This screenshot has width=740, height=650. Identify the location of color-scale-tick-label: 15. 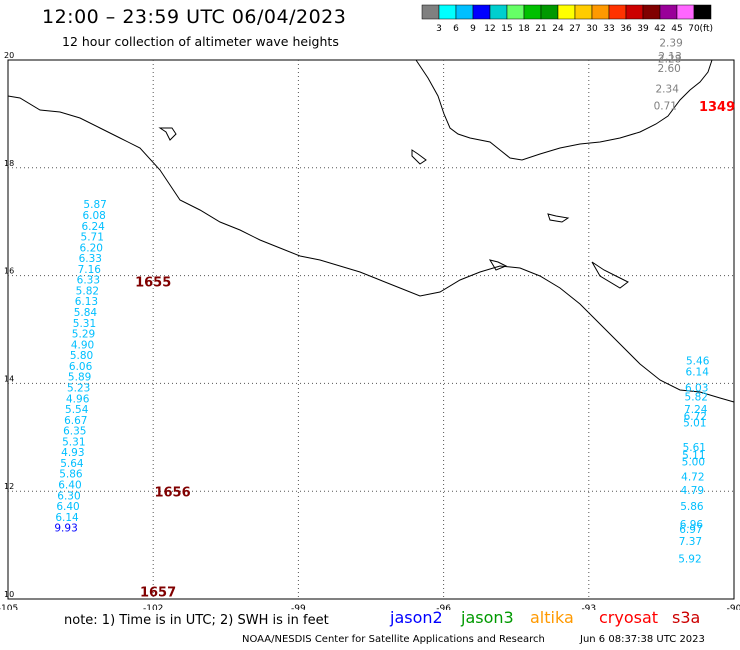
(506, 29).